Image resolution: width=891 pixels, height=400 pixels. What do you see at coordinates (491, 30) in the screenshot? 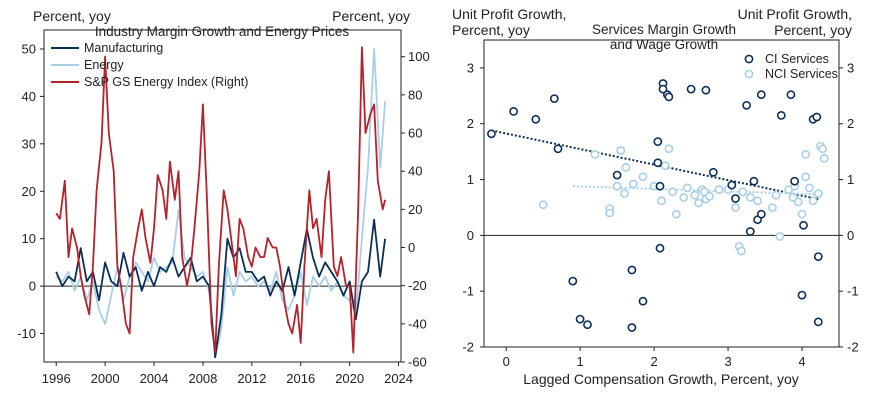
I see `right-ylabel-left-line2: Percent, yoy` at bounding box center [491, 30].